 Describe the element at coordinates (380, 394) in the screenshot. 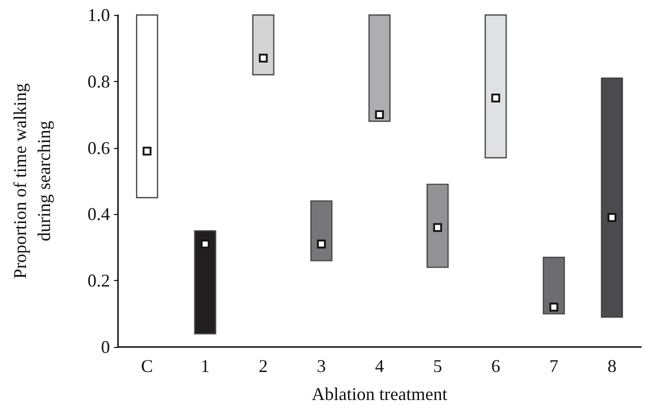

I see `x-axis-title: Ablation treatment` at that location.